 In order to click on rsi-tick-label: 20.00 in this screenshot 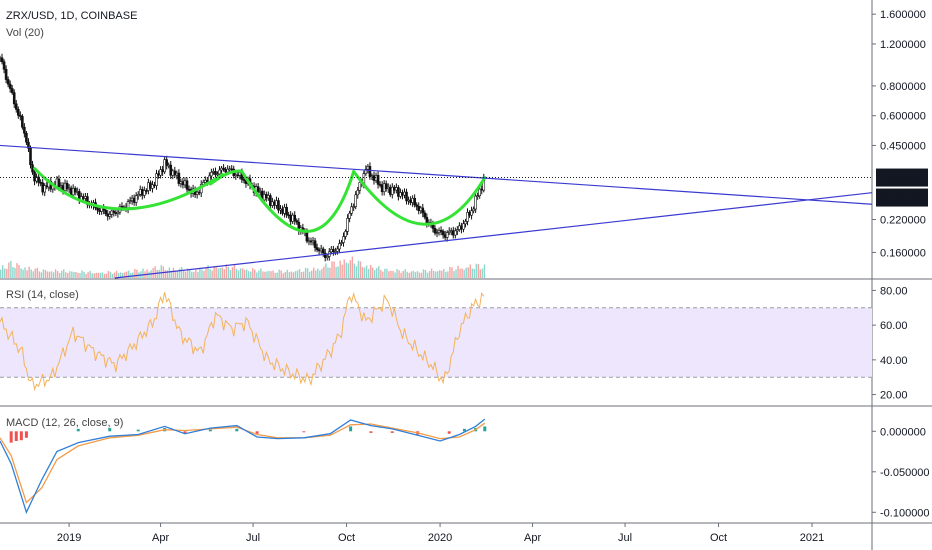, I will do `click(894, 396)`.